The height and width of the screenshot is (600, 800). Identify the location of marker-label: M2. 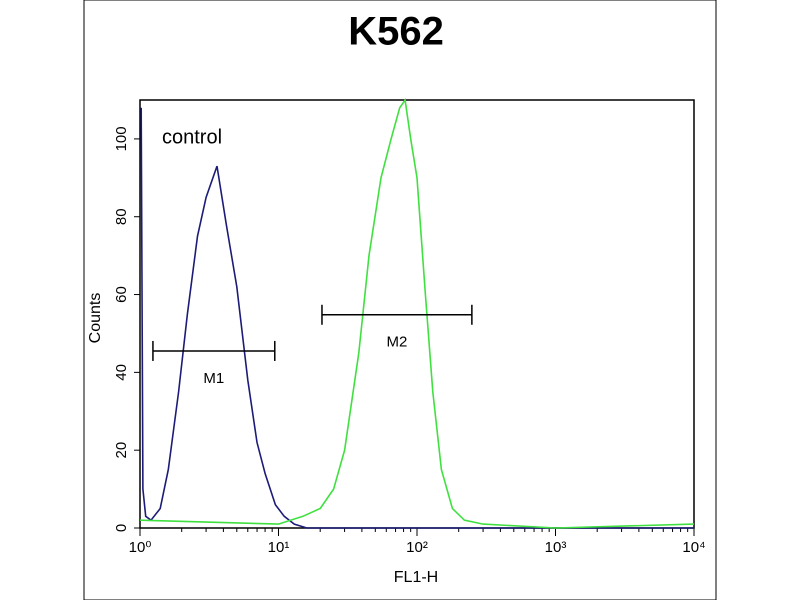
(397, 342).